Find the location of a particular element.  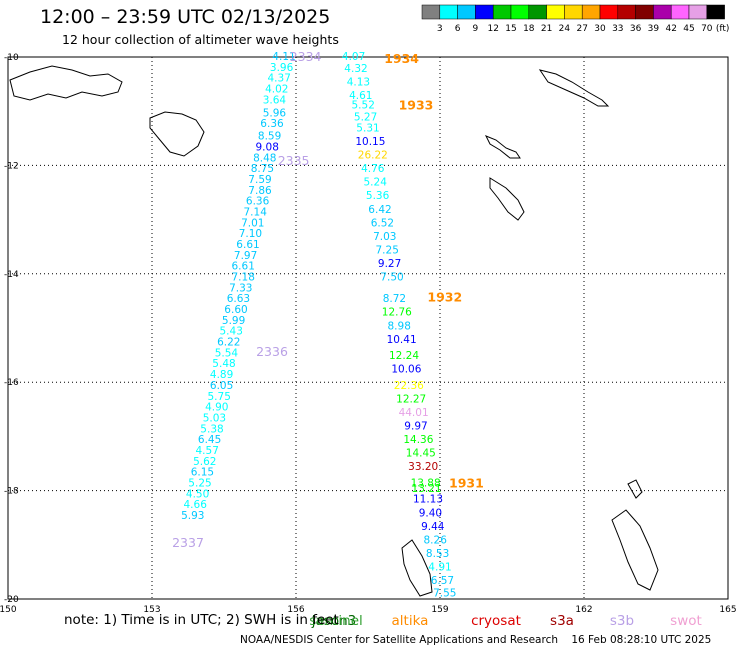

swh-value: 11.13 is located at coordinates (428, 500).